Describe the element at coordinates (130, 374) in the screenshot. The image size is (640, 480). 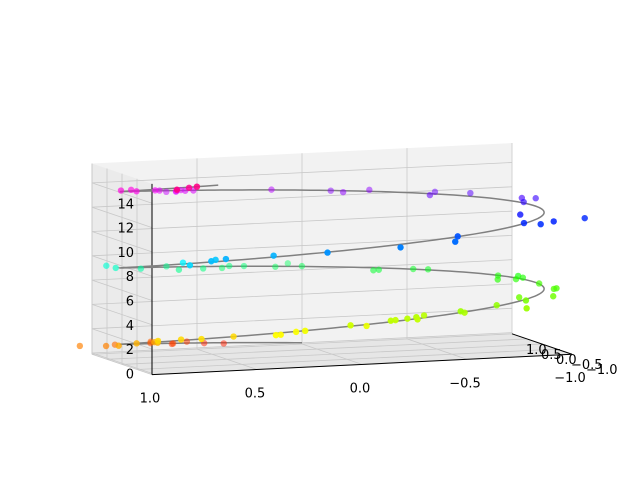
I see `z-tick-label: 0` at that location.